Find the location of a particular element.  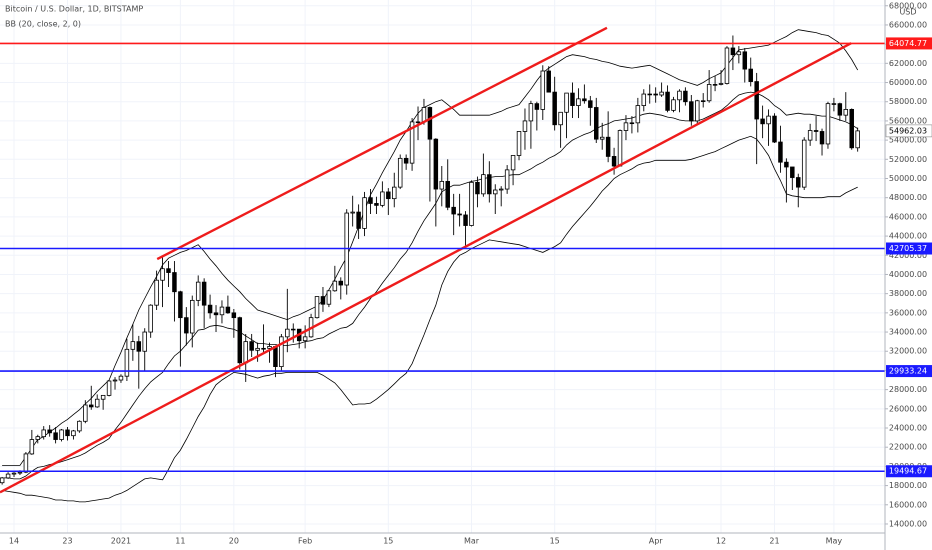

level-label: 64074.77 is located at coordinates (908, 43).